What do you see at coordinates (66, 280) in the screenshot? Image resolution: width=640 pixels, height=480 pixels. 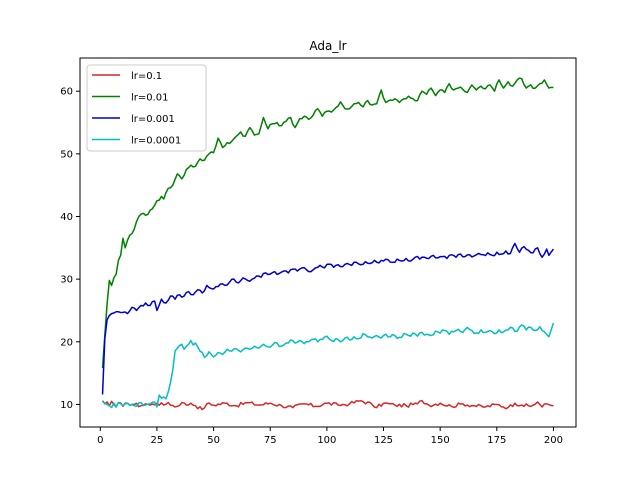 I see `y-tick-label: 30` at bounding box center [66, 280].